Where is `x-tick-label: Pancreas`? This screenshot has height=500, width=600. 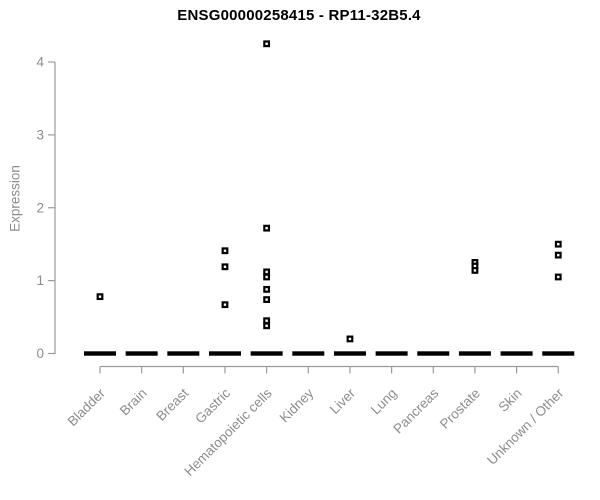
x-tick-label: Pancreas is located at coordinates (415, 410).